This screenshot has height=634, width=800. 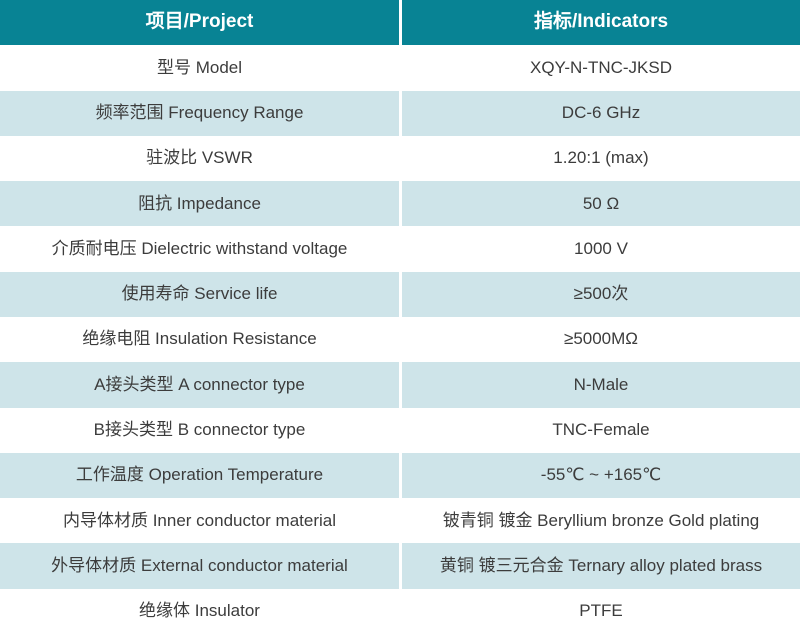 What do you see at coordinates (601, 566) in the screenshot?
I see `cell-indicator: 黄铜 镀三元合金 Ternary alloy plated brass` at bounding box center [601, 566].